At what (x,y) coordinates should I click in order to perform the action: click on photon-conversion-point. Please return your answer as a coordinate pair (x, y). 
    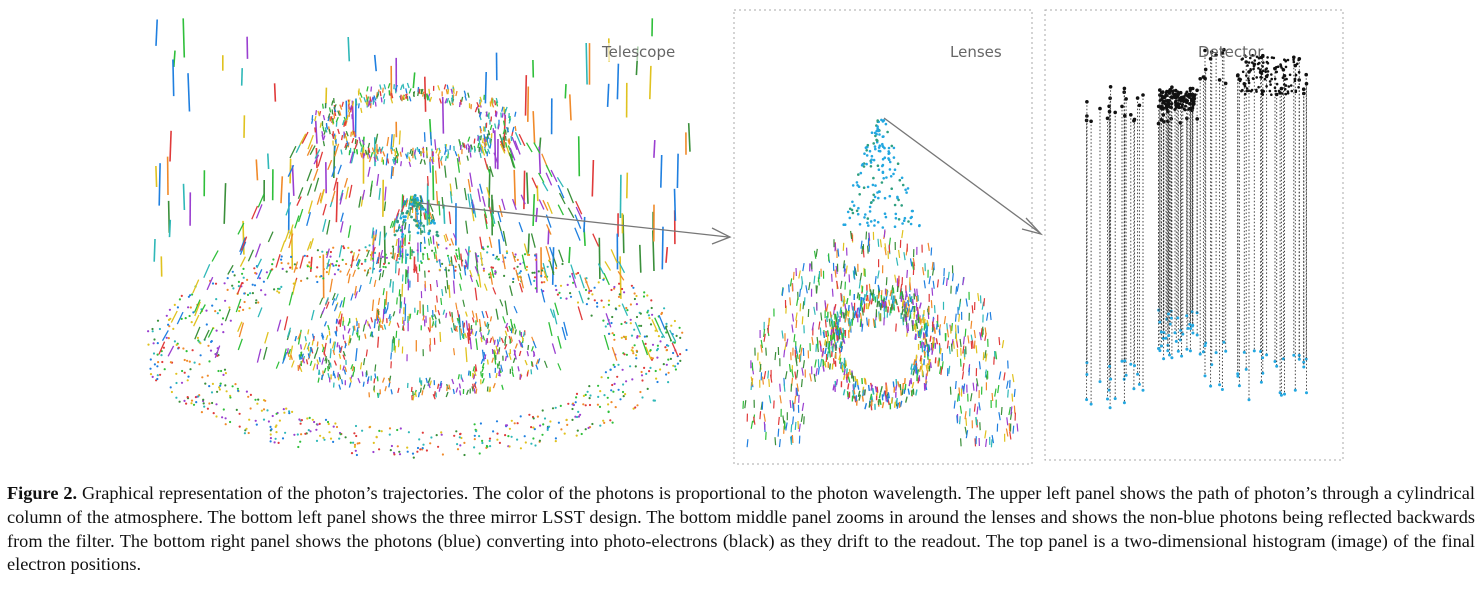
    Looking at the image, I should click on (1226, 351).